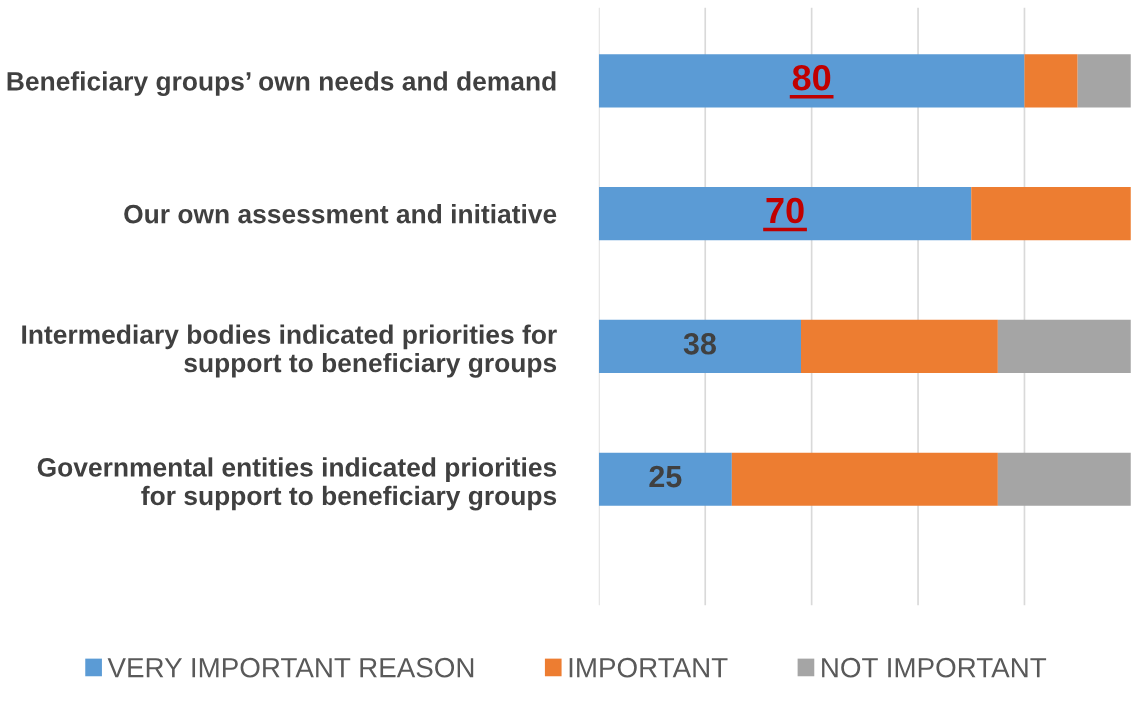 The width and height of the screenshot is (1132, 708). What do you see at coordinates (648, 667) in the screenshot?
I see `legend-label: IMPORTANT` at bounding box center [648, 667].